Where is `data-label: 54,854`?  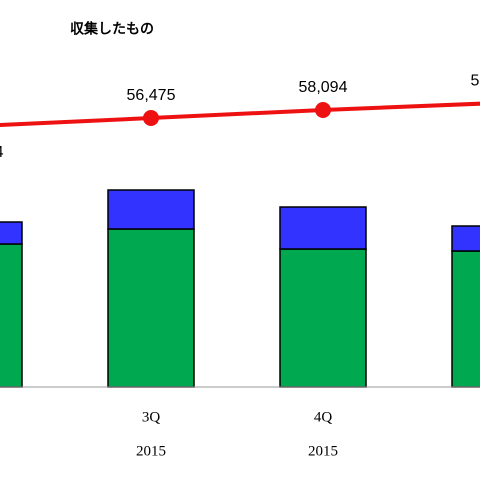
data-label: 54,854 is located at coordinates (2, 152).